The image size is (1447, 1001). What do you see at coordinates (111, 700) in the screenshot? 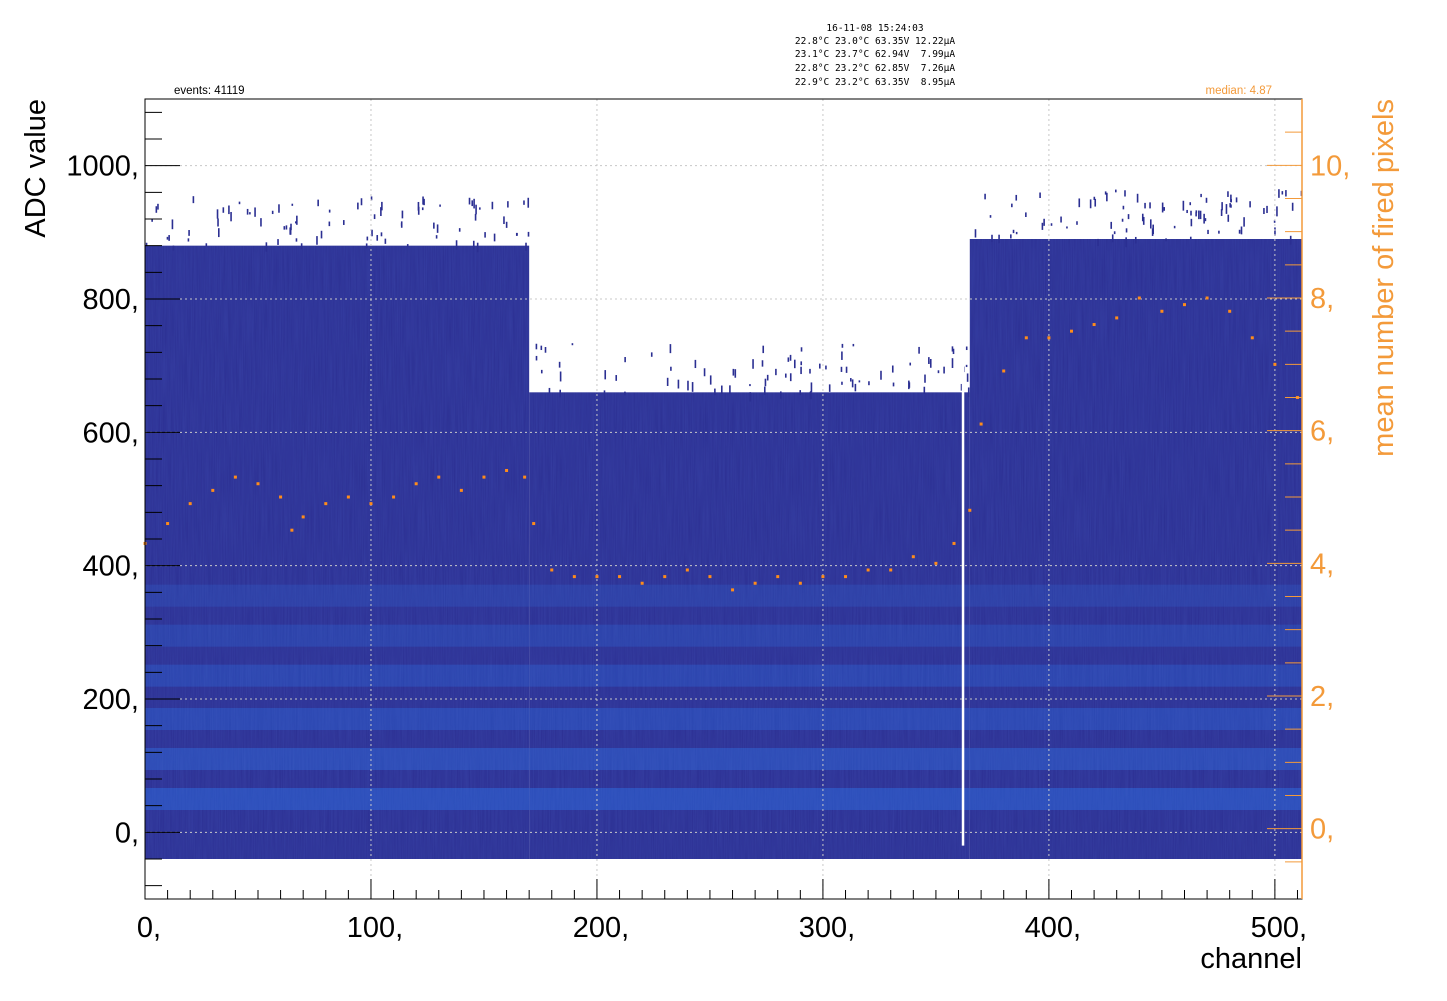
I see `y-tick-label: 200,` at bounding box center [111, 700].